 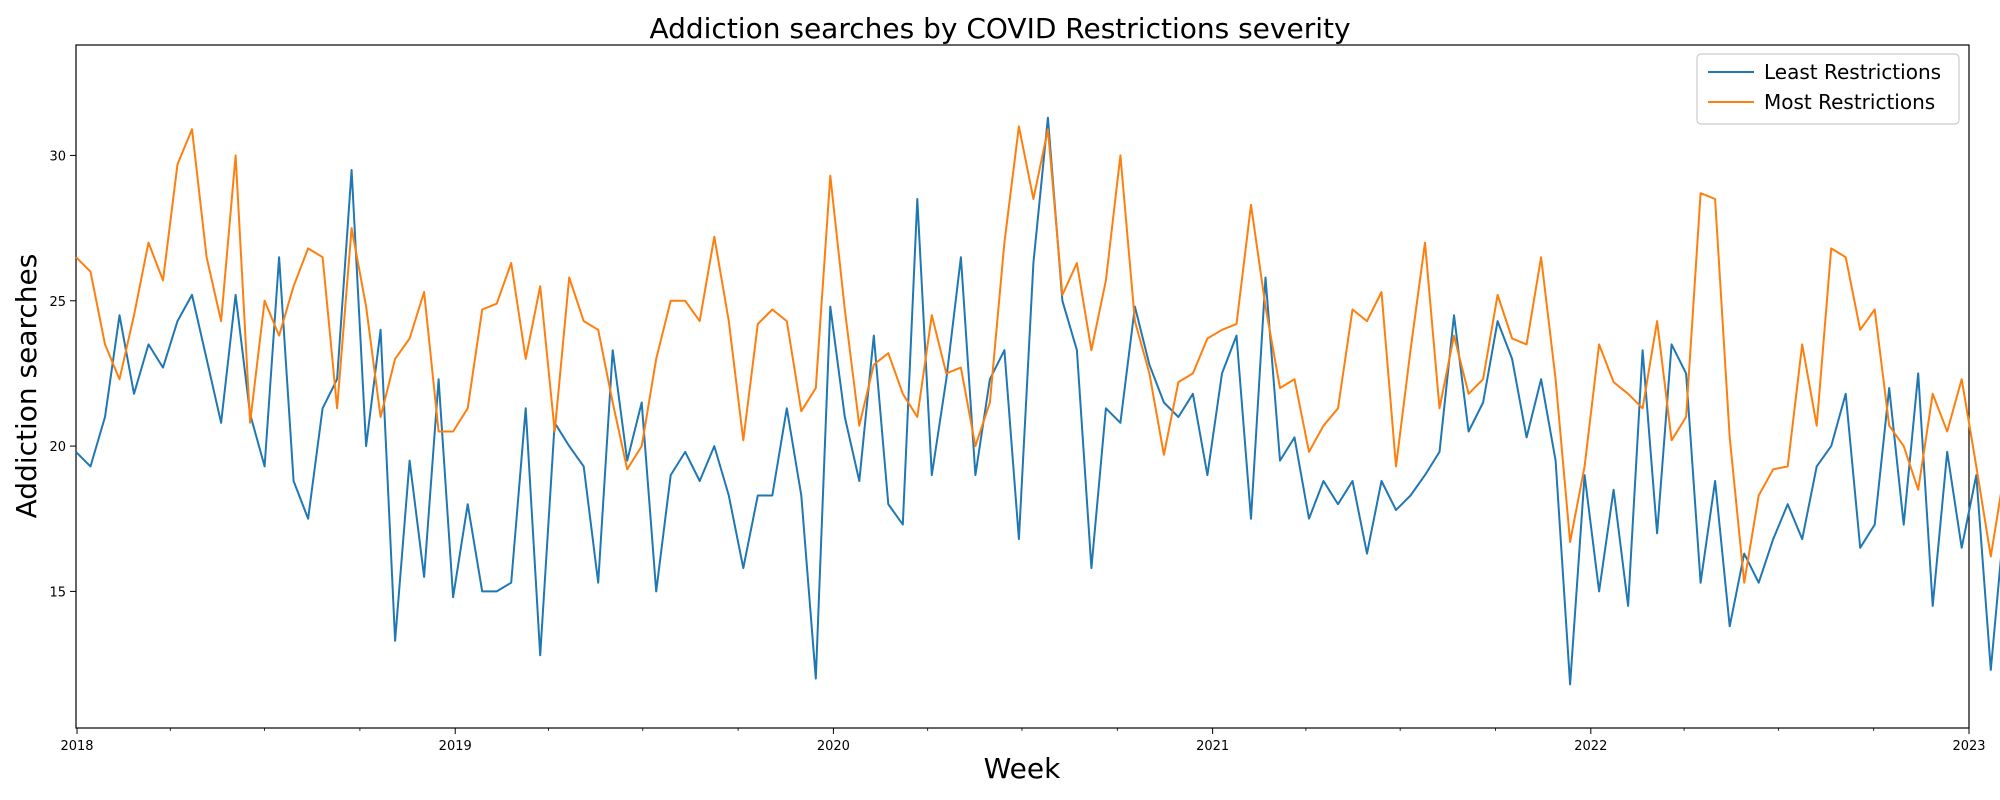 I want to click on legend-label: Least Restrictions, so click(x=1852, y=72).